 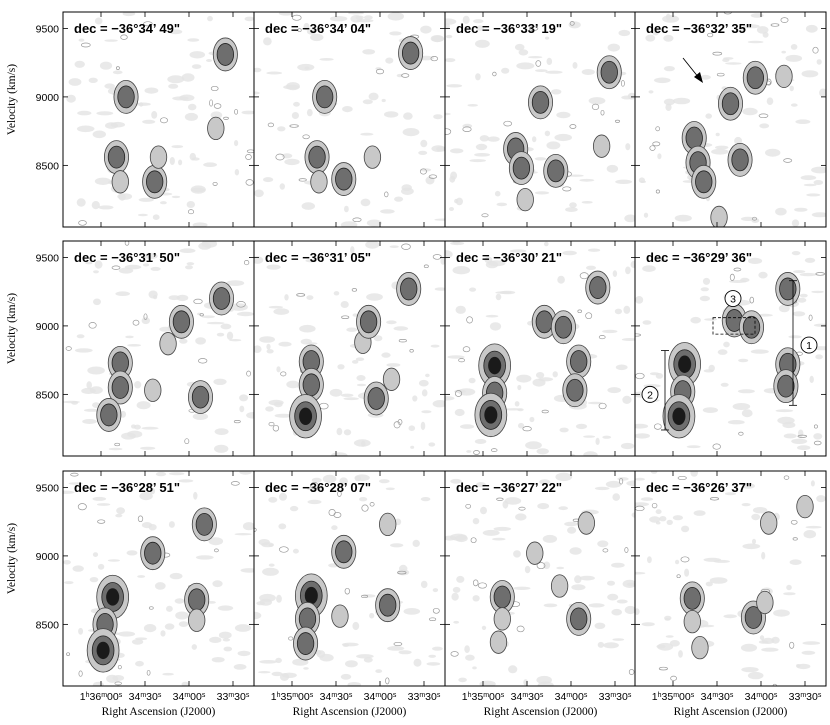 I want to click on emission-peak, so click(x=685, y=364).